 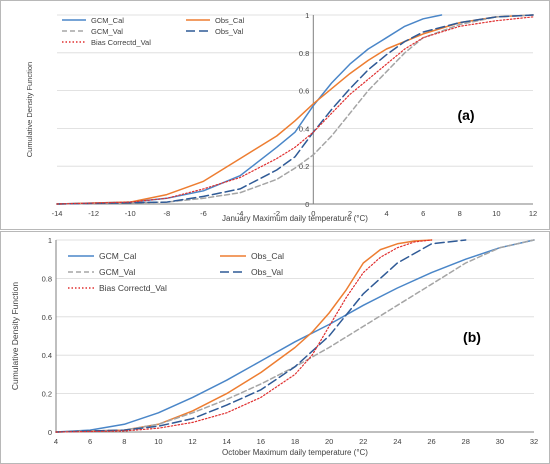 What do you see at coordinates (500, 441) in the screenshot?
I see `x-tick-label: 30` at bounding box center [500, 441].